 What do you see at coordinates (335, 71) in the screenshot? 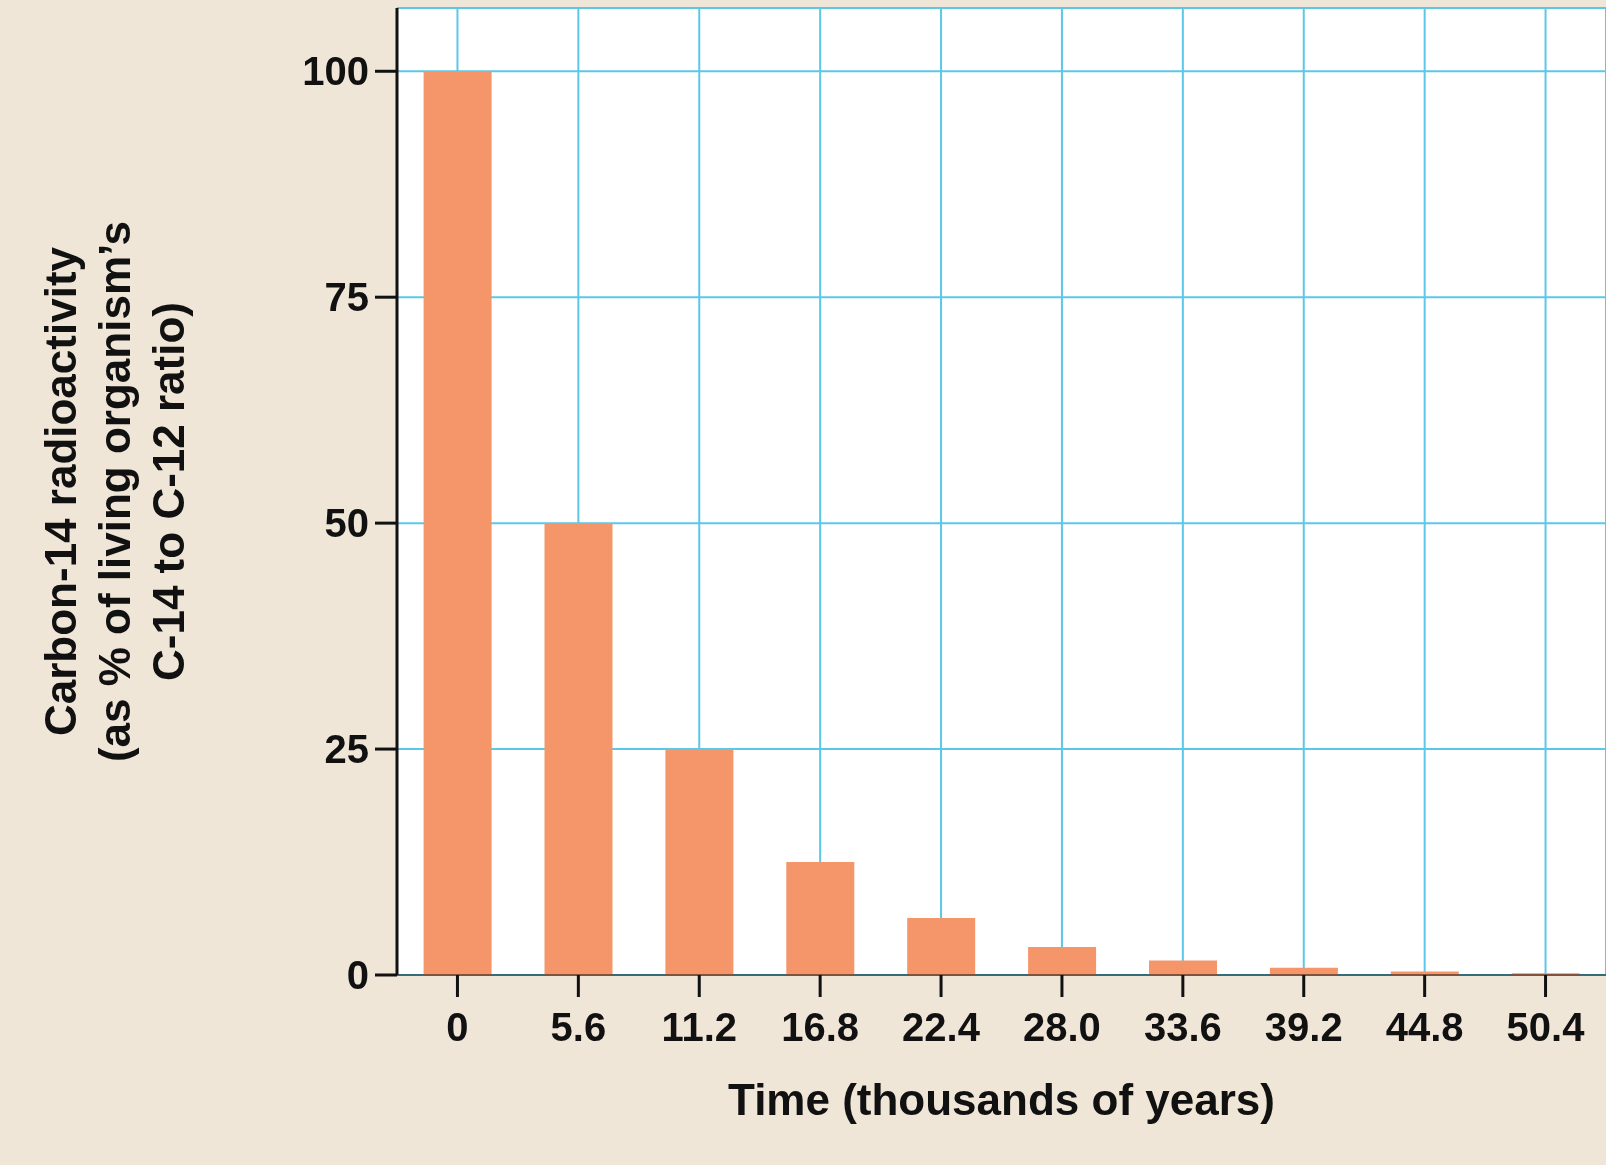
I see `y-tick-label: 100` at bounding box center [335, 71].